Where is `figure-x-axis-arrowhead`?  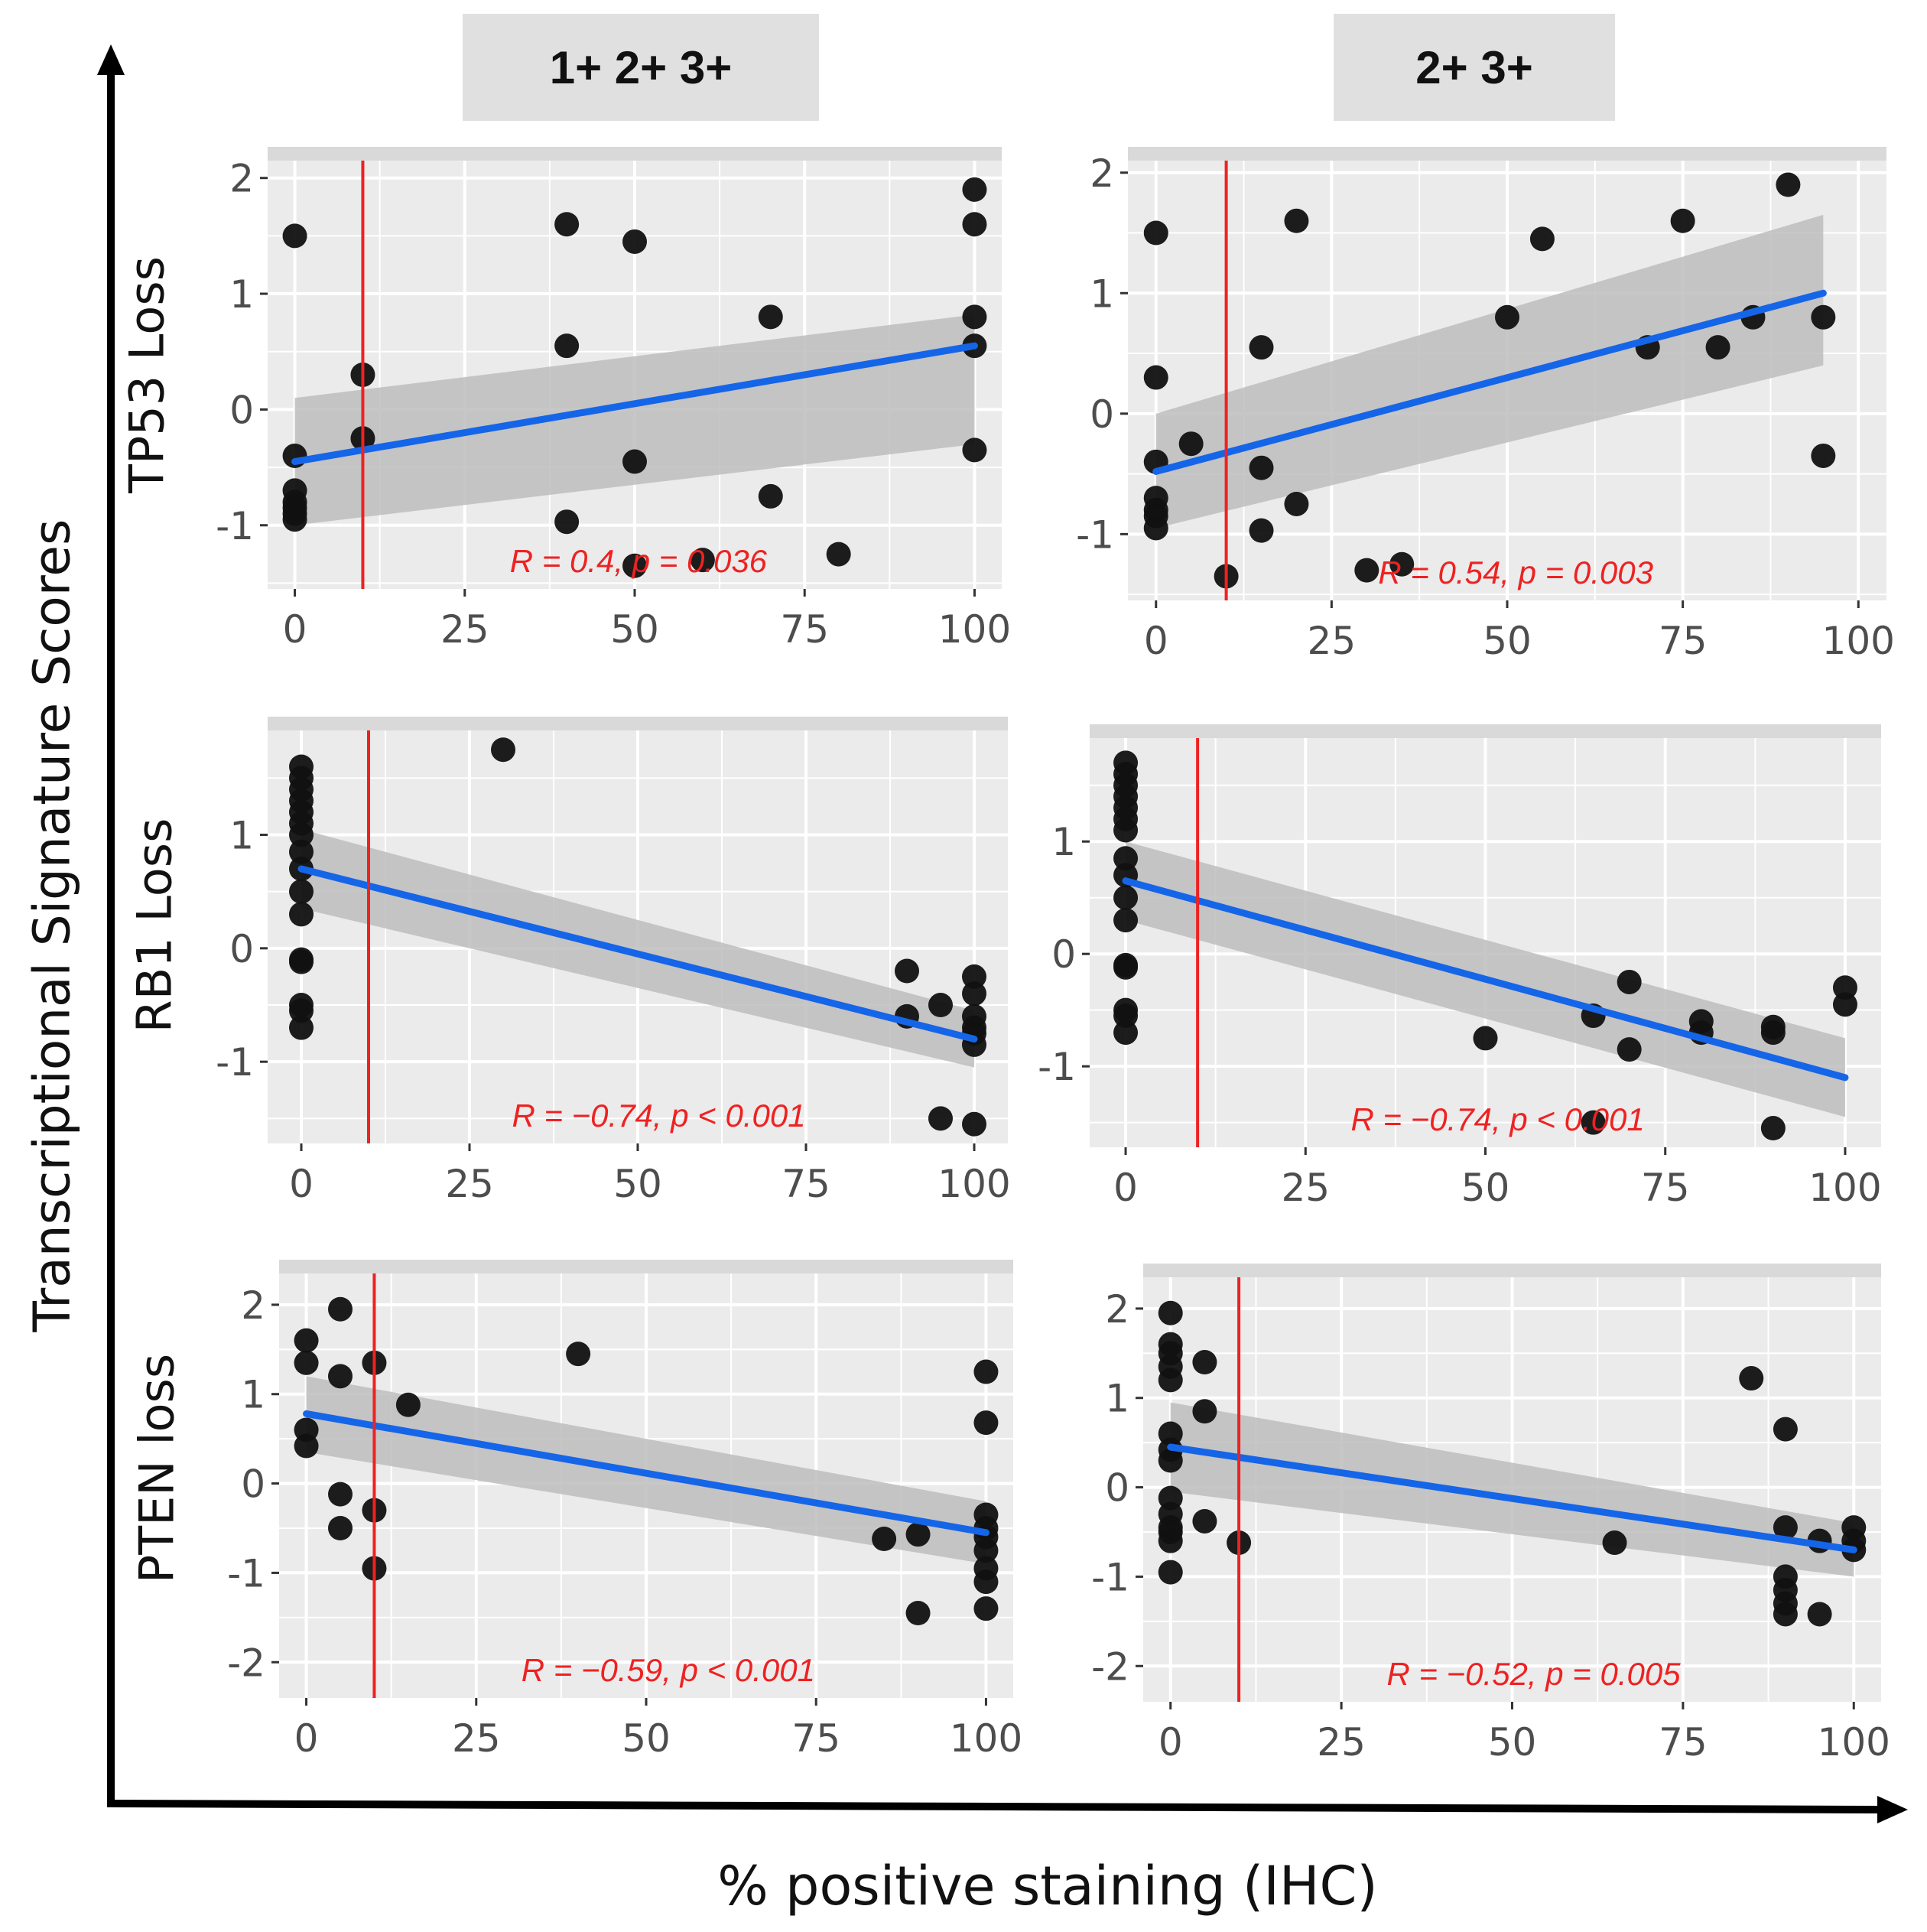 figure-x-axis-arrowhead is located at coordinates (1892, 1809).